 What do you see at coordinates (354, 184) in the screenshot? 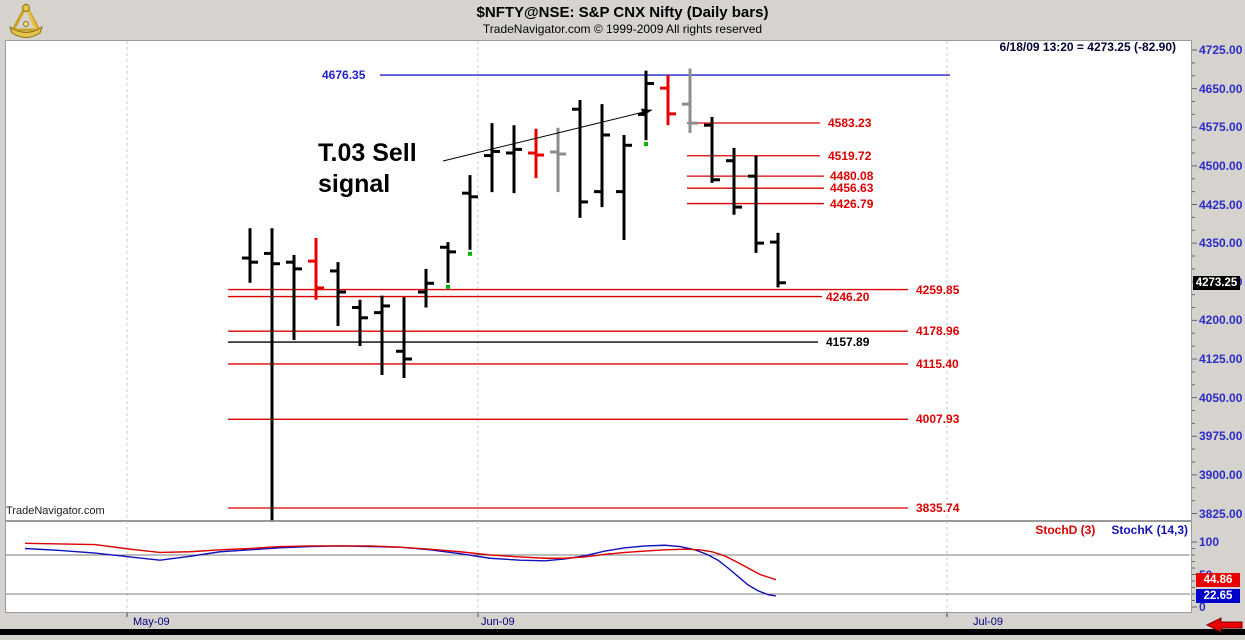
I see `sell-signal-line2: signal` at bounding box center [354, 184].